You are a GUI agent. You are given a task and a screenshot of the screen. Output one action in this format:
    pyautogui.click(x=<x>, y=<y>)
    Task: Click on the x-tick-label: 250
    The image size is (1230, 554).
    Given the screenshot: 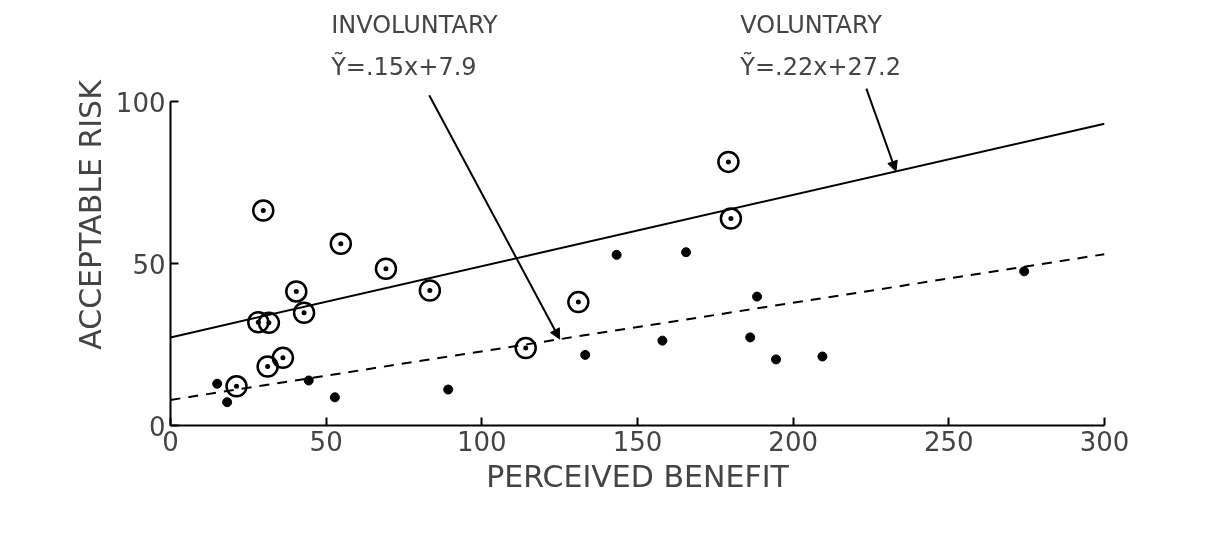 What is the action you would take?
    pyautogui.click(x=949, y=441)
    